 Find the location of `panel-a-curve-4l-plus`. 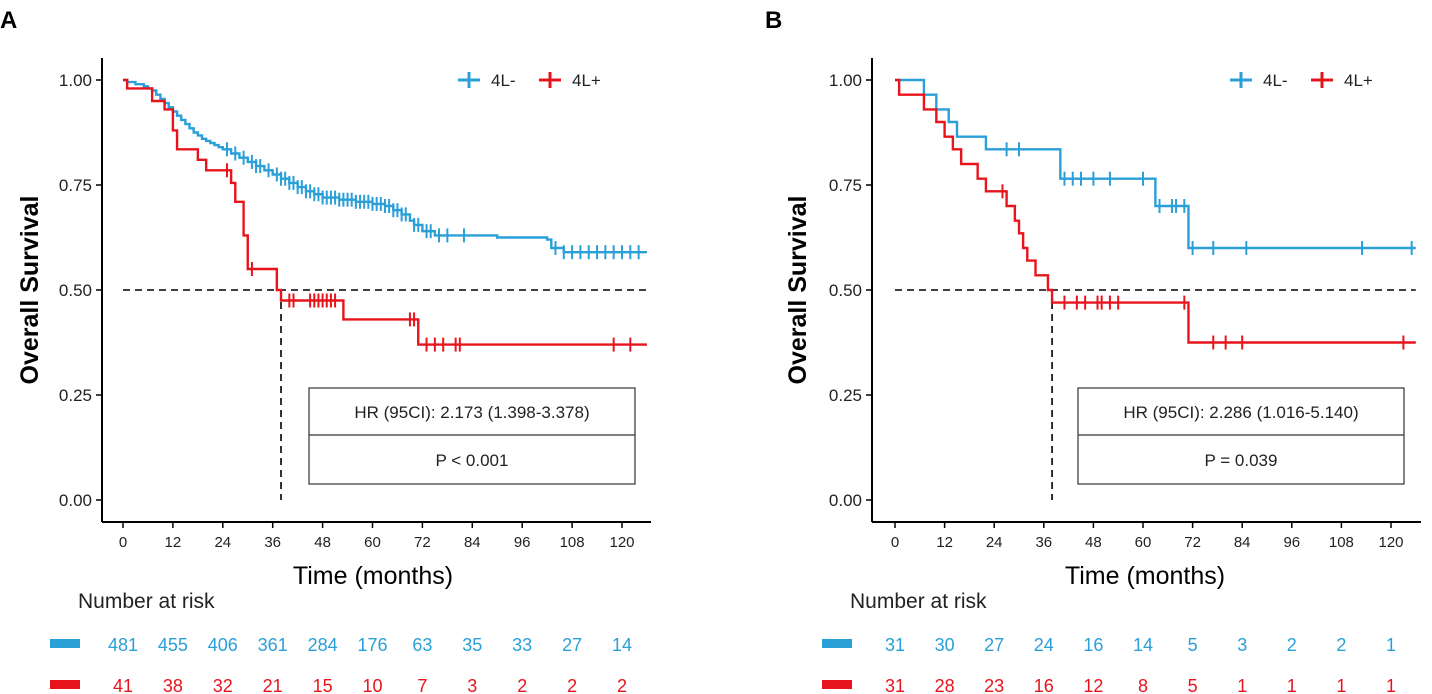

panel-a-curve-4l-plus is located at coordinates (385, 212).